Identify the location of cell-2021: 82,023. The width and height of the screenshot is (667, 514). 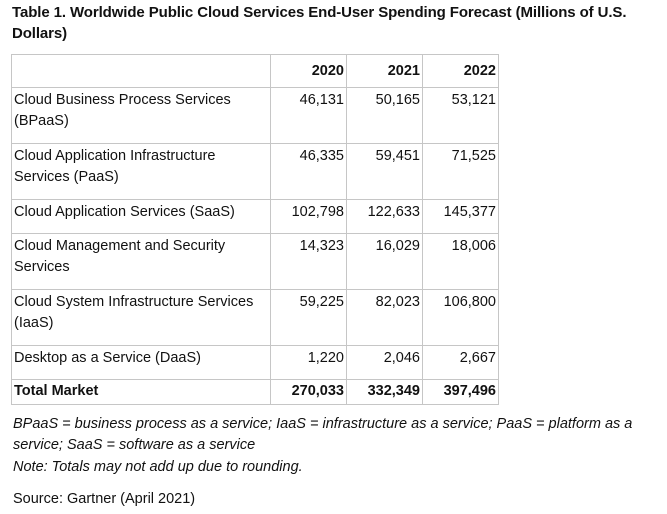
(384, 317).